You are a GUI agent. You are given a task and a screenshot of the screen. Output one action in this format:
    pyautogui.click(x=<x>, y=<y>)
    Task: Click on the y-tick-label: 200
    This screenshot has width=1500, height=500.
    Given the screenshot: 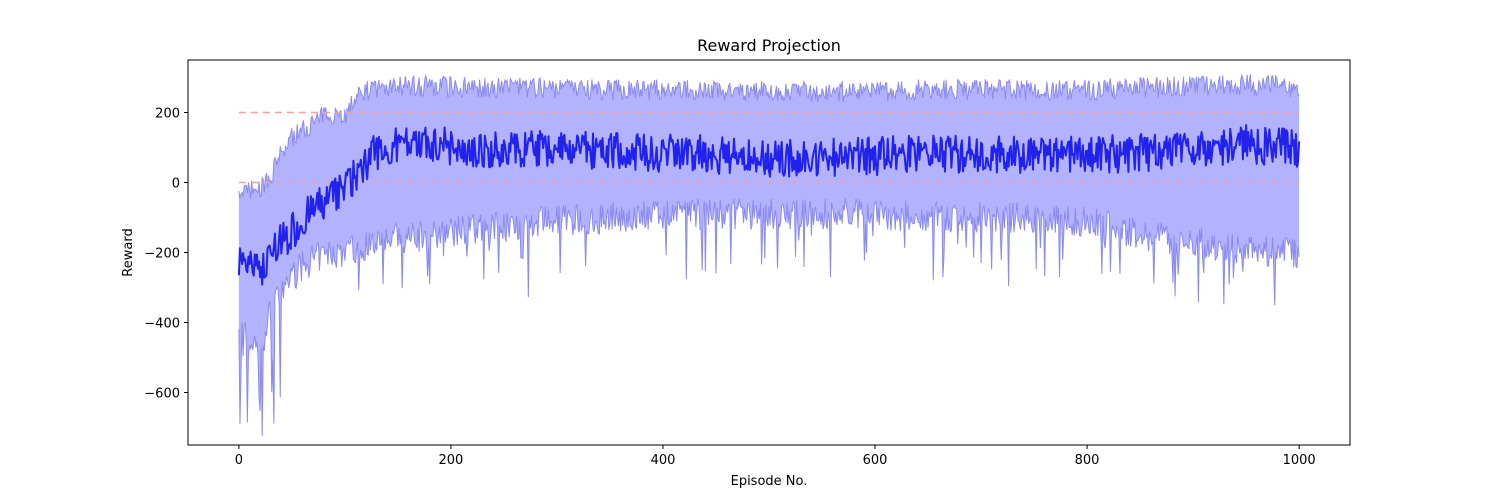 What is the action you would take?
    pyautogui.click(x=167, y=114)
    